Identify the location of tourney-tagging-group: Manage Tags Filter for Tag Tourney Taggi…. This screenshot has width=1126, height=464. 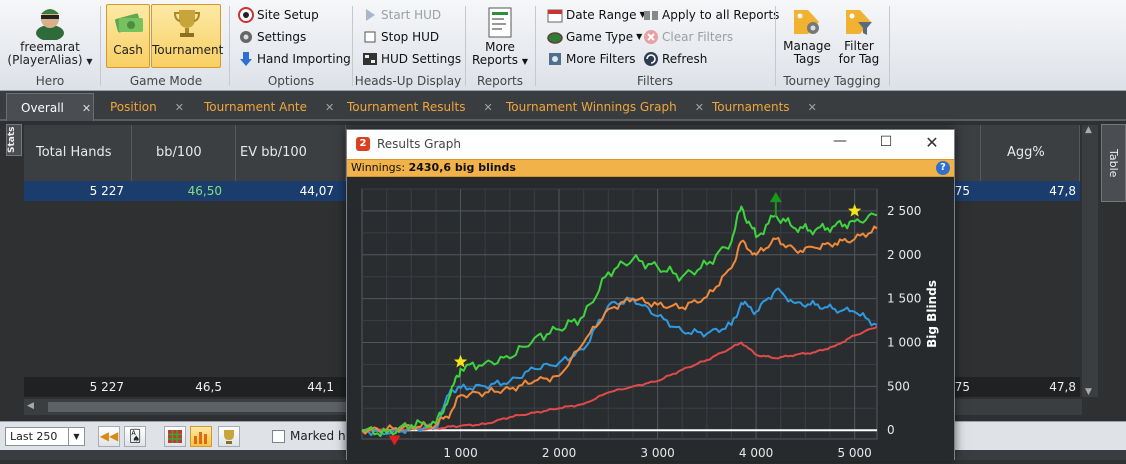
(832, 45).